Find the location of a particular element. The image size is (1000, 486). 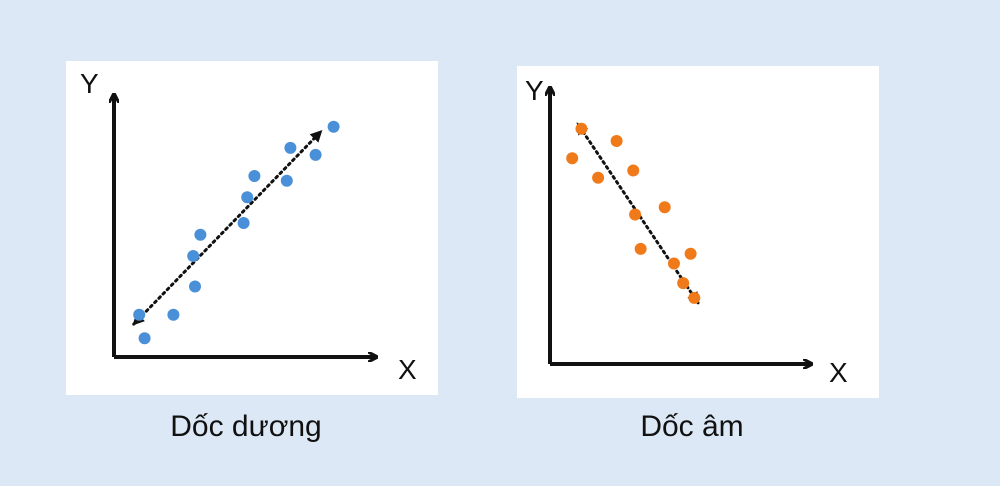

negative-slope-caption: Dốc âm is located at coordinates (692, 426).